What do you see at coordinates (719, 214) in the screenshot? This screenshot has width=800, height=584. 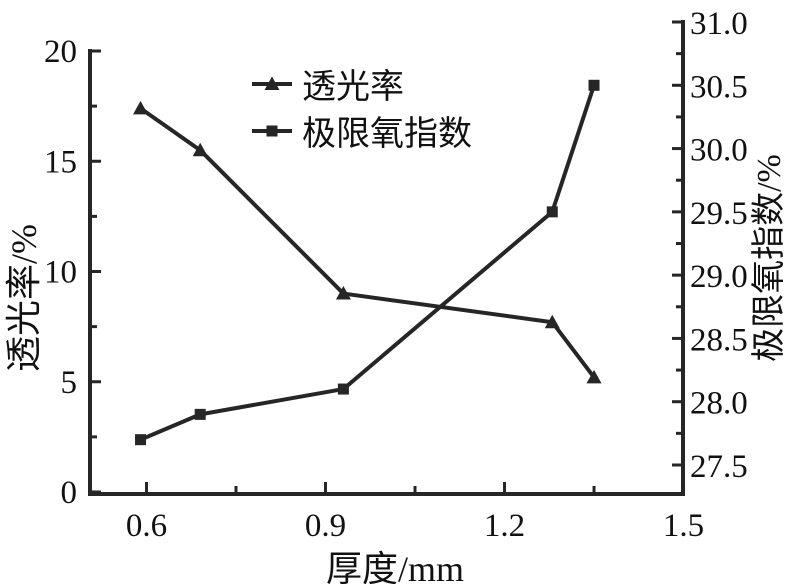 I see `right-tick-label: 29.5` at bounding box center [719, 214].